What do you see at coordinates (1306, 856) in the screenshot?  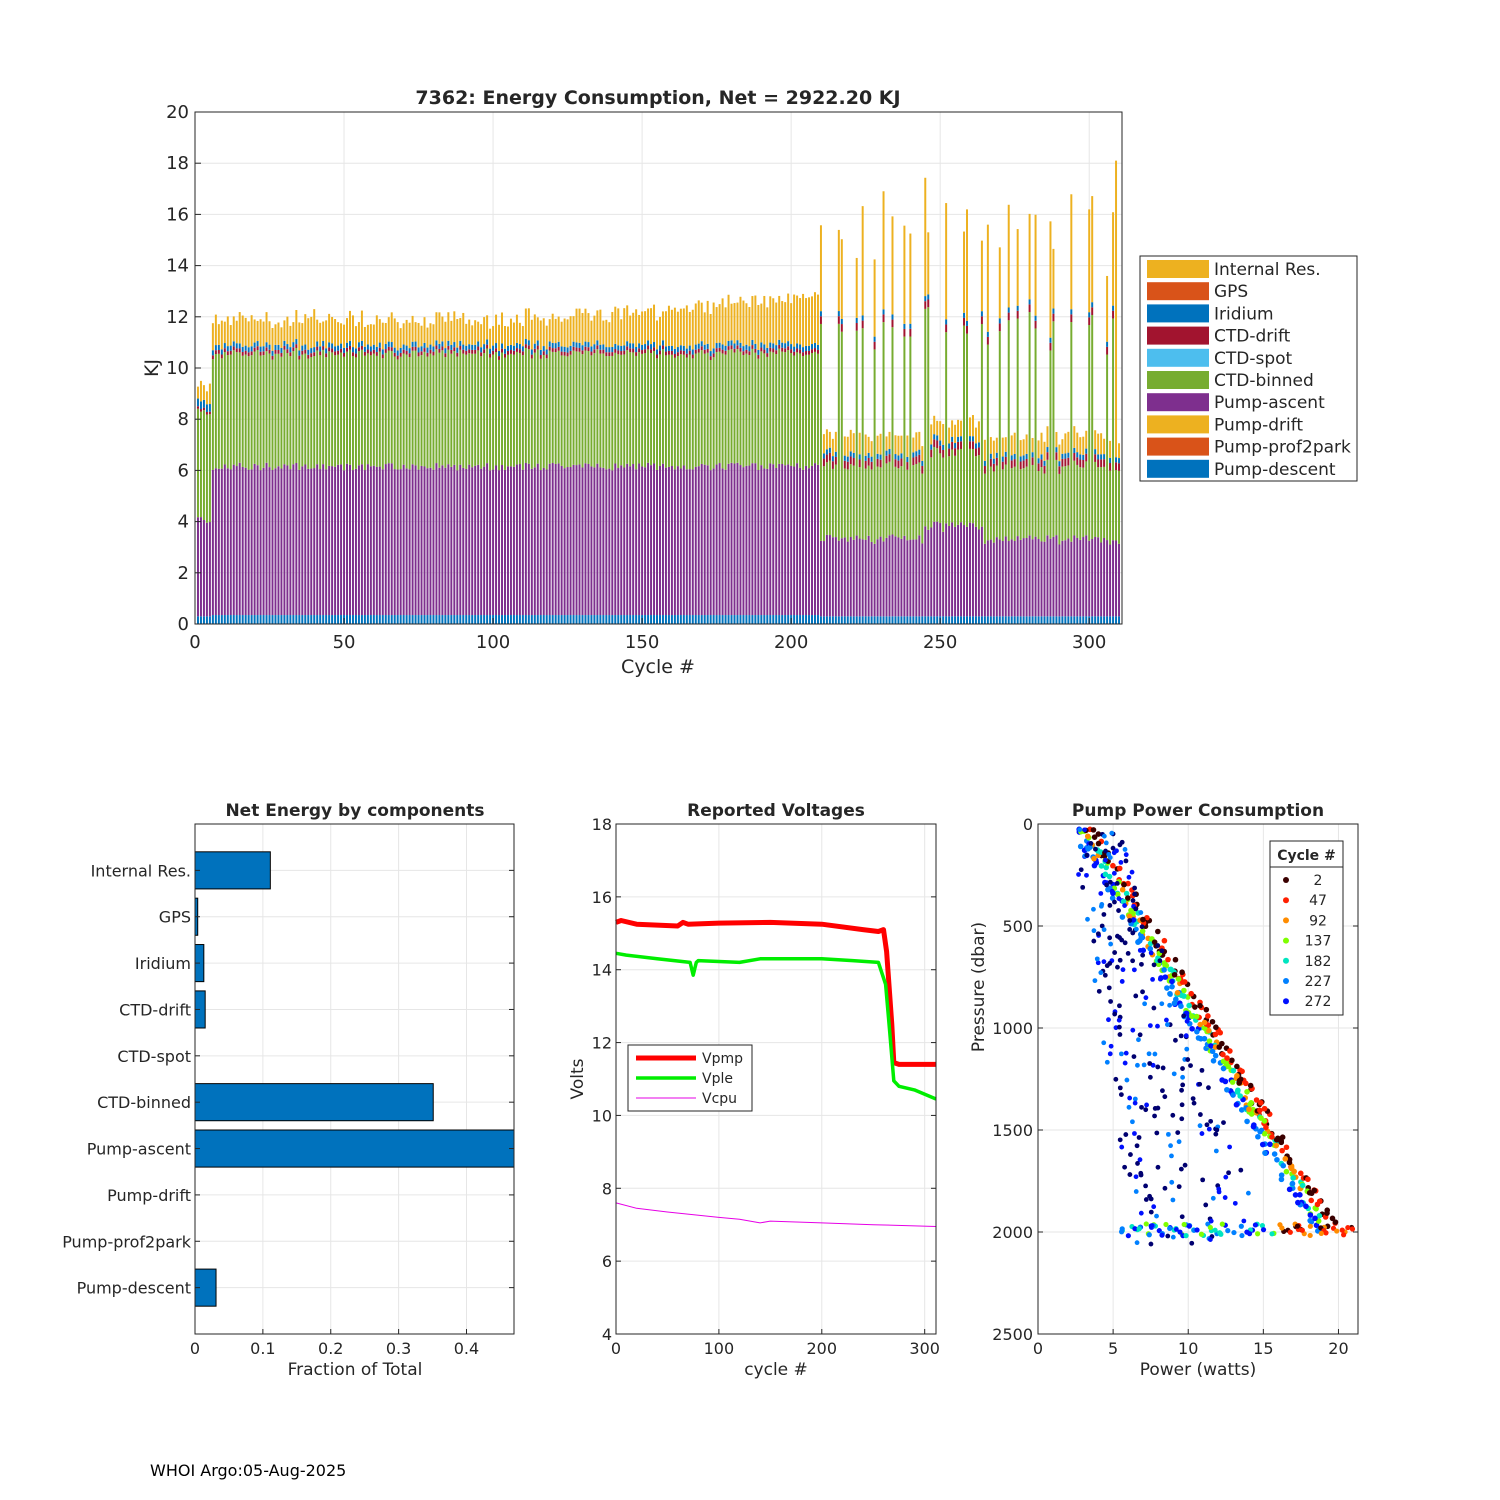 I see `pump-power-legend-title: Cycle #` at bounding box center [1306, 856].